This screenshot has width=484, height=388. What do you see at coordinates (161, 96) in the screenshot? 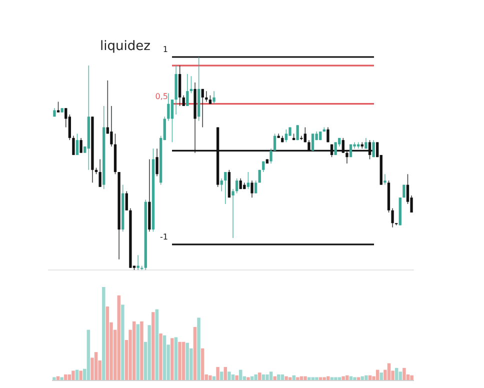
I see `annotation: 0,5` at bounding box center [161, 96].